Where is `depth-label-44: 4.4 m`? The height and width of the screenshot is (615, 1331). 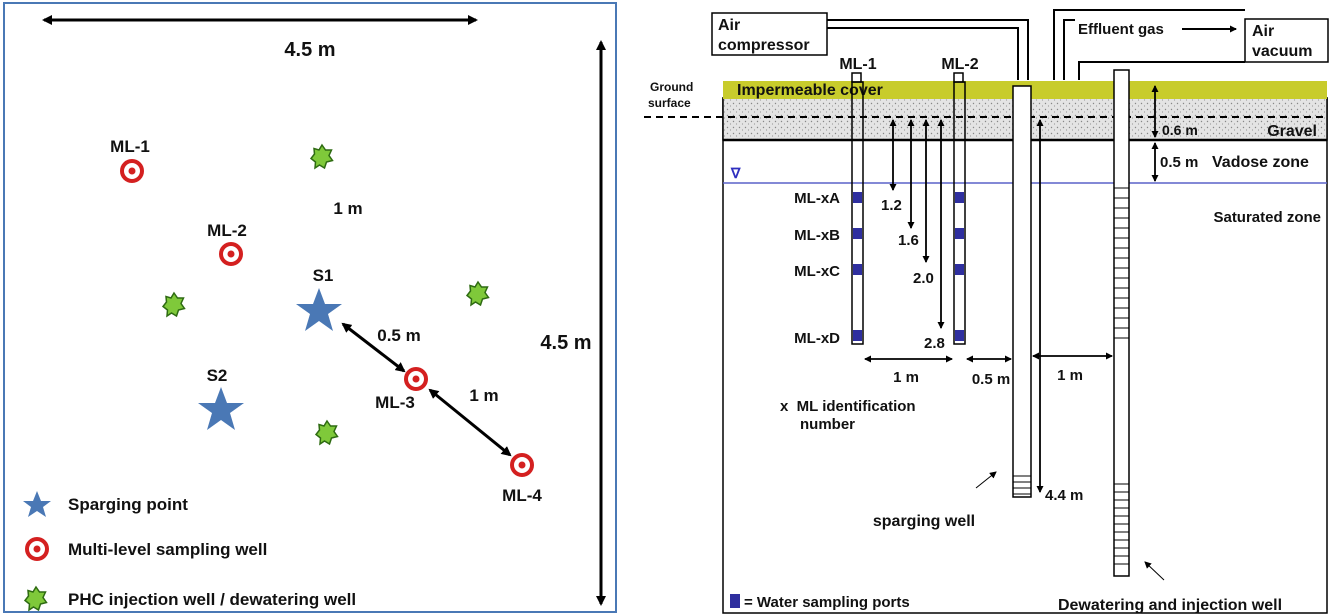
depth-label-44: 4.4 m is located at coordinates (1064, 495).